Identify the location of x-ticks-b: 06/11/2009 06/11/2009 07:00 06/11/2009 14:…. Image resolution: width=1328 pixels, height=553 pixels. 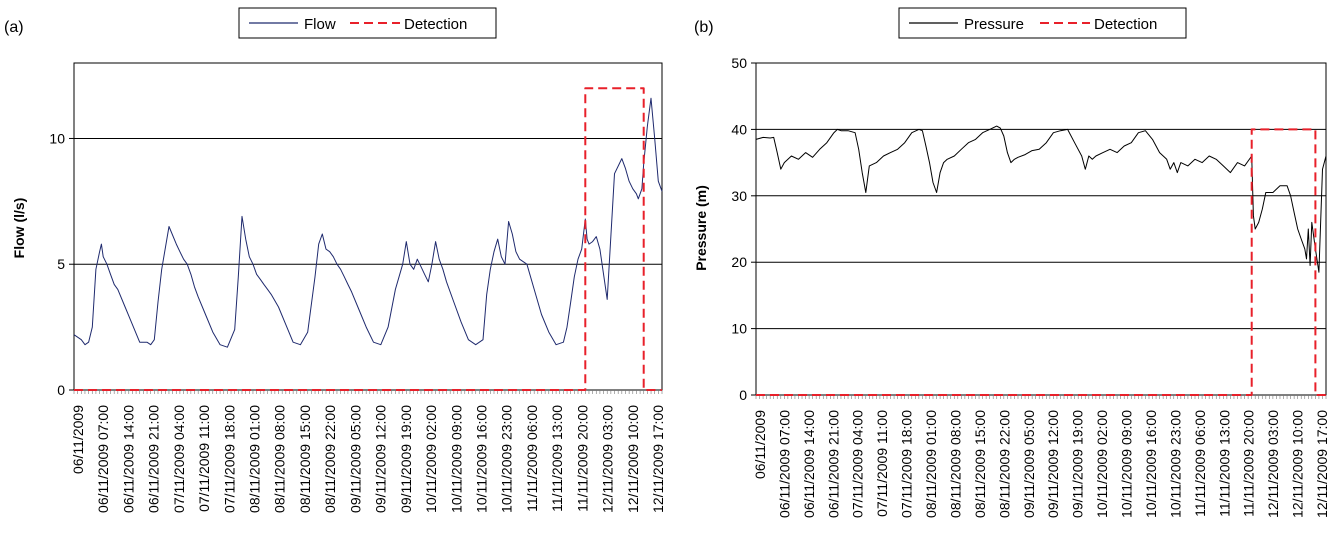
(1040, 456).